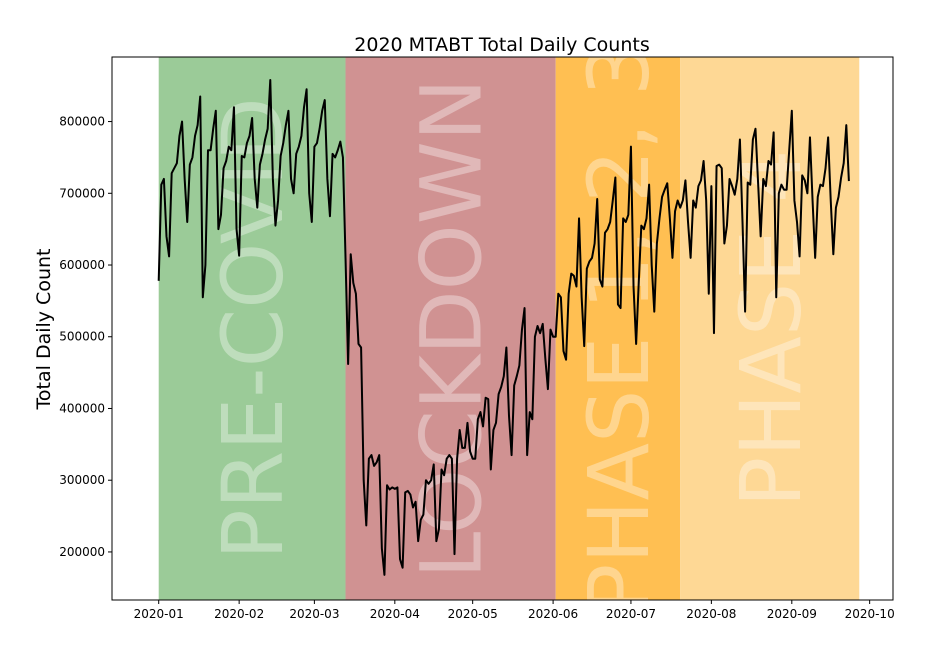 The image size is (931, 656). I want to click on y-tick-label: 800000, so click(82, 122).